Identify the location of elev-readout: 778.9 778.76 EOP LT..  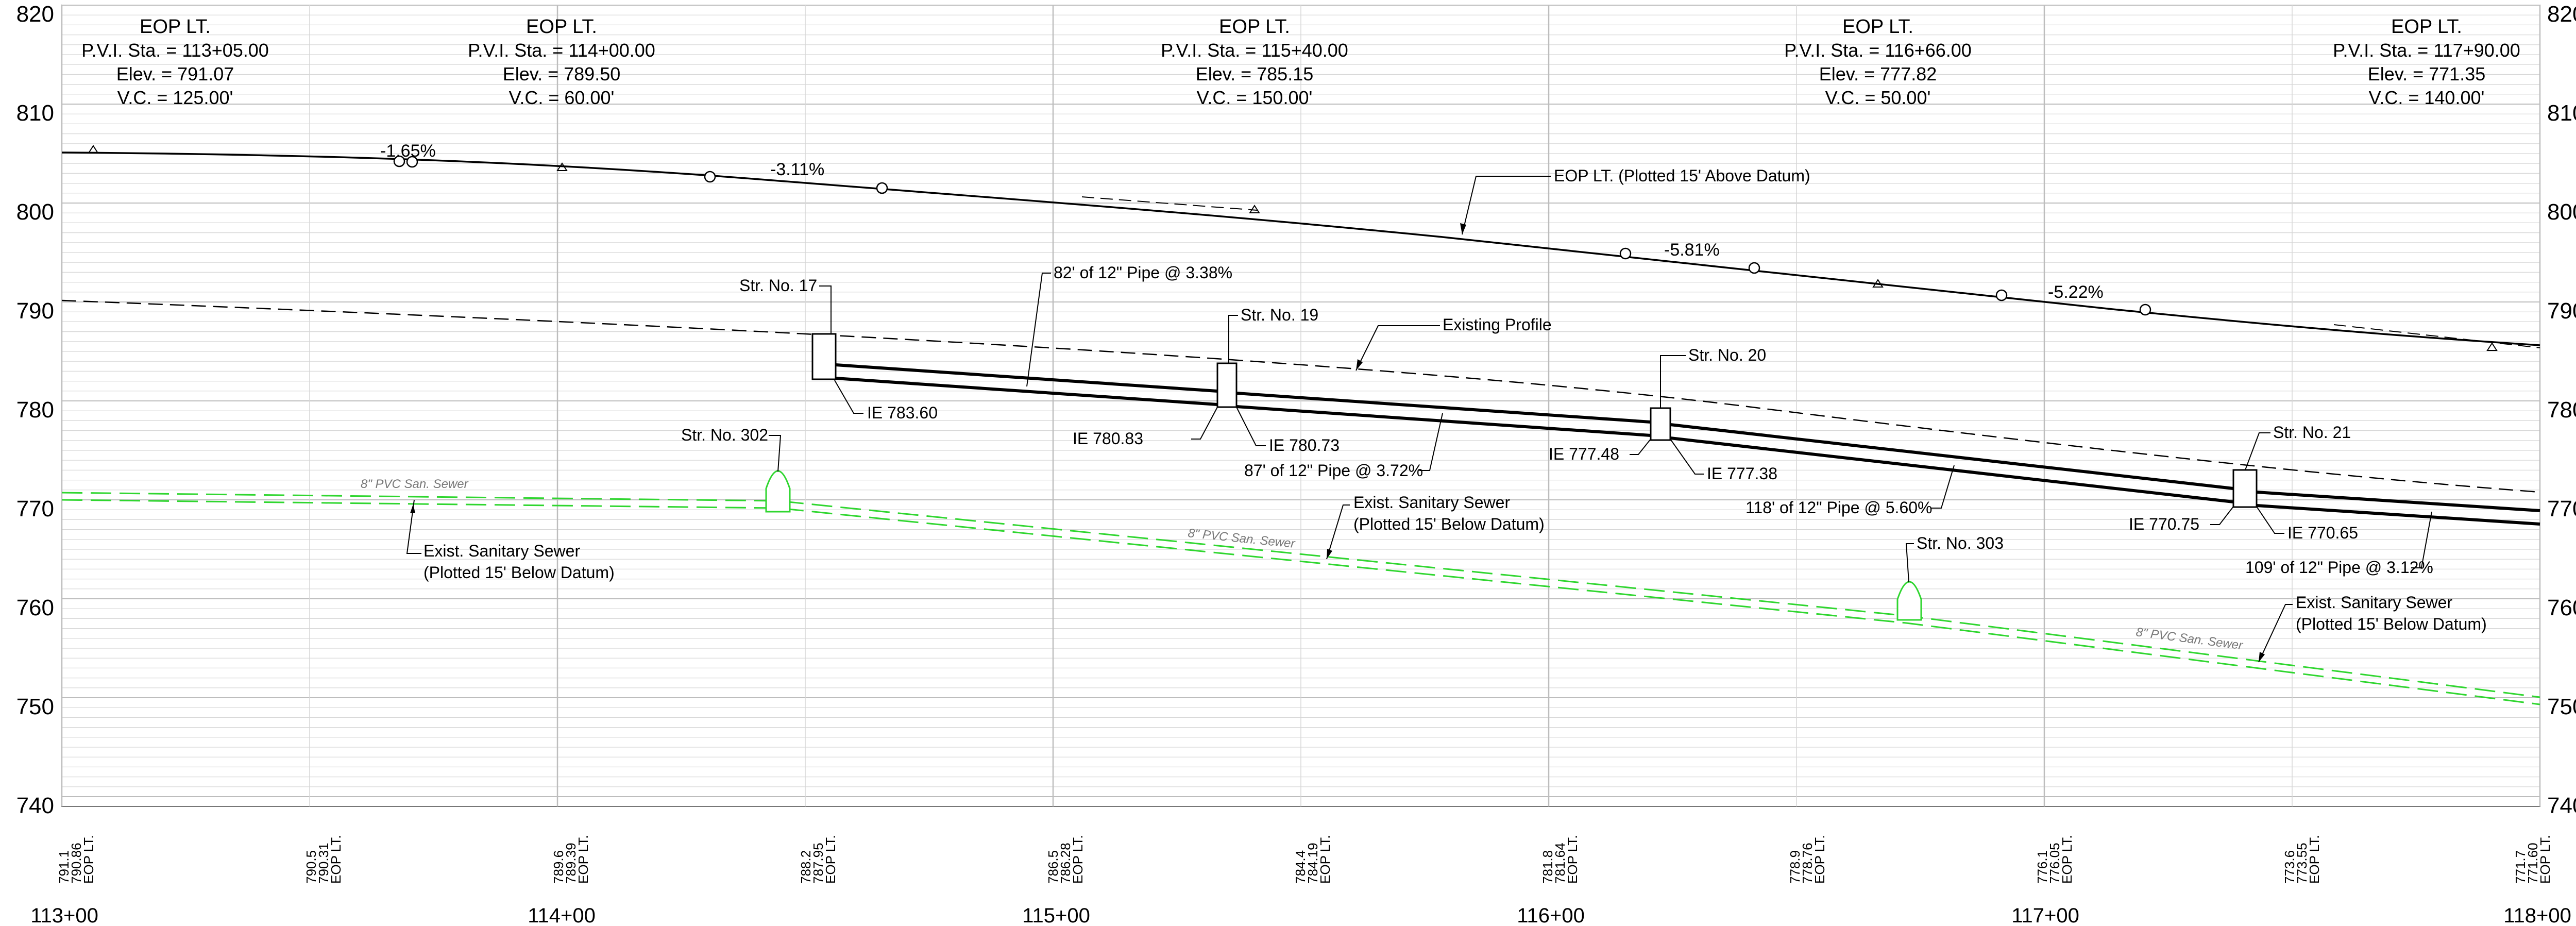
(1807, 859).